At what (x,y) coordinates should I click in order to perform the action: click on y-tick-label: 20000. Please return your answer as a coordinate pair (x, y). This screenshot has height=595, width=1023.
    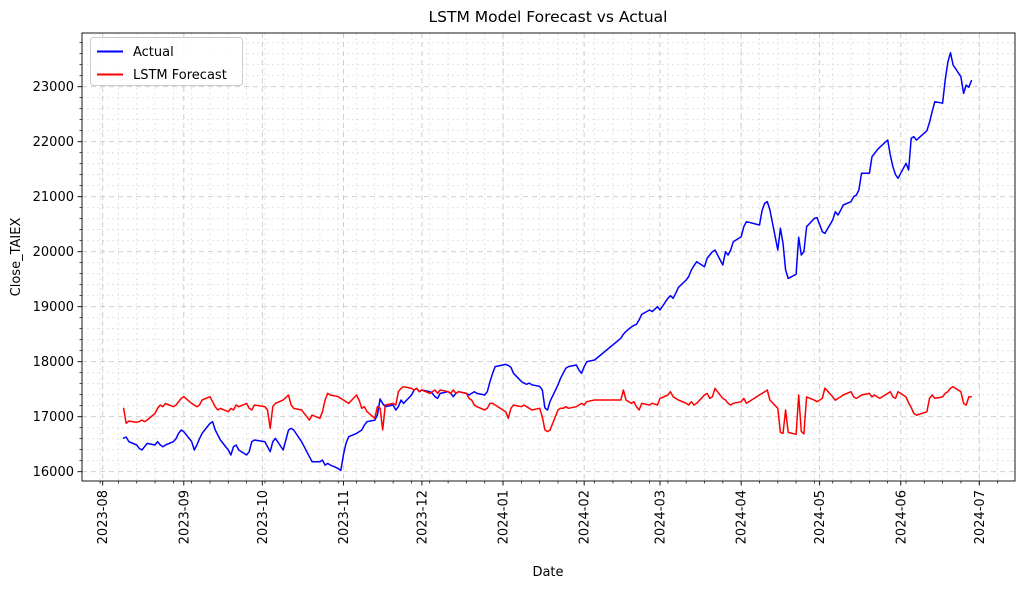
    Looking at the image, I should click on (53, 252).